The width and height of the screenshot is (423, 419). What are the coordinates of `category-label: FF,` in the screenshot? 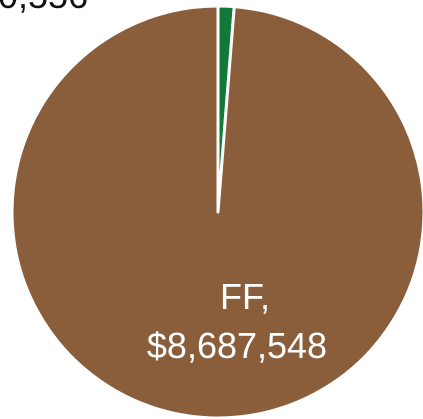 It's located at (245, 296).